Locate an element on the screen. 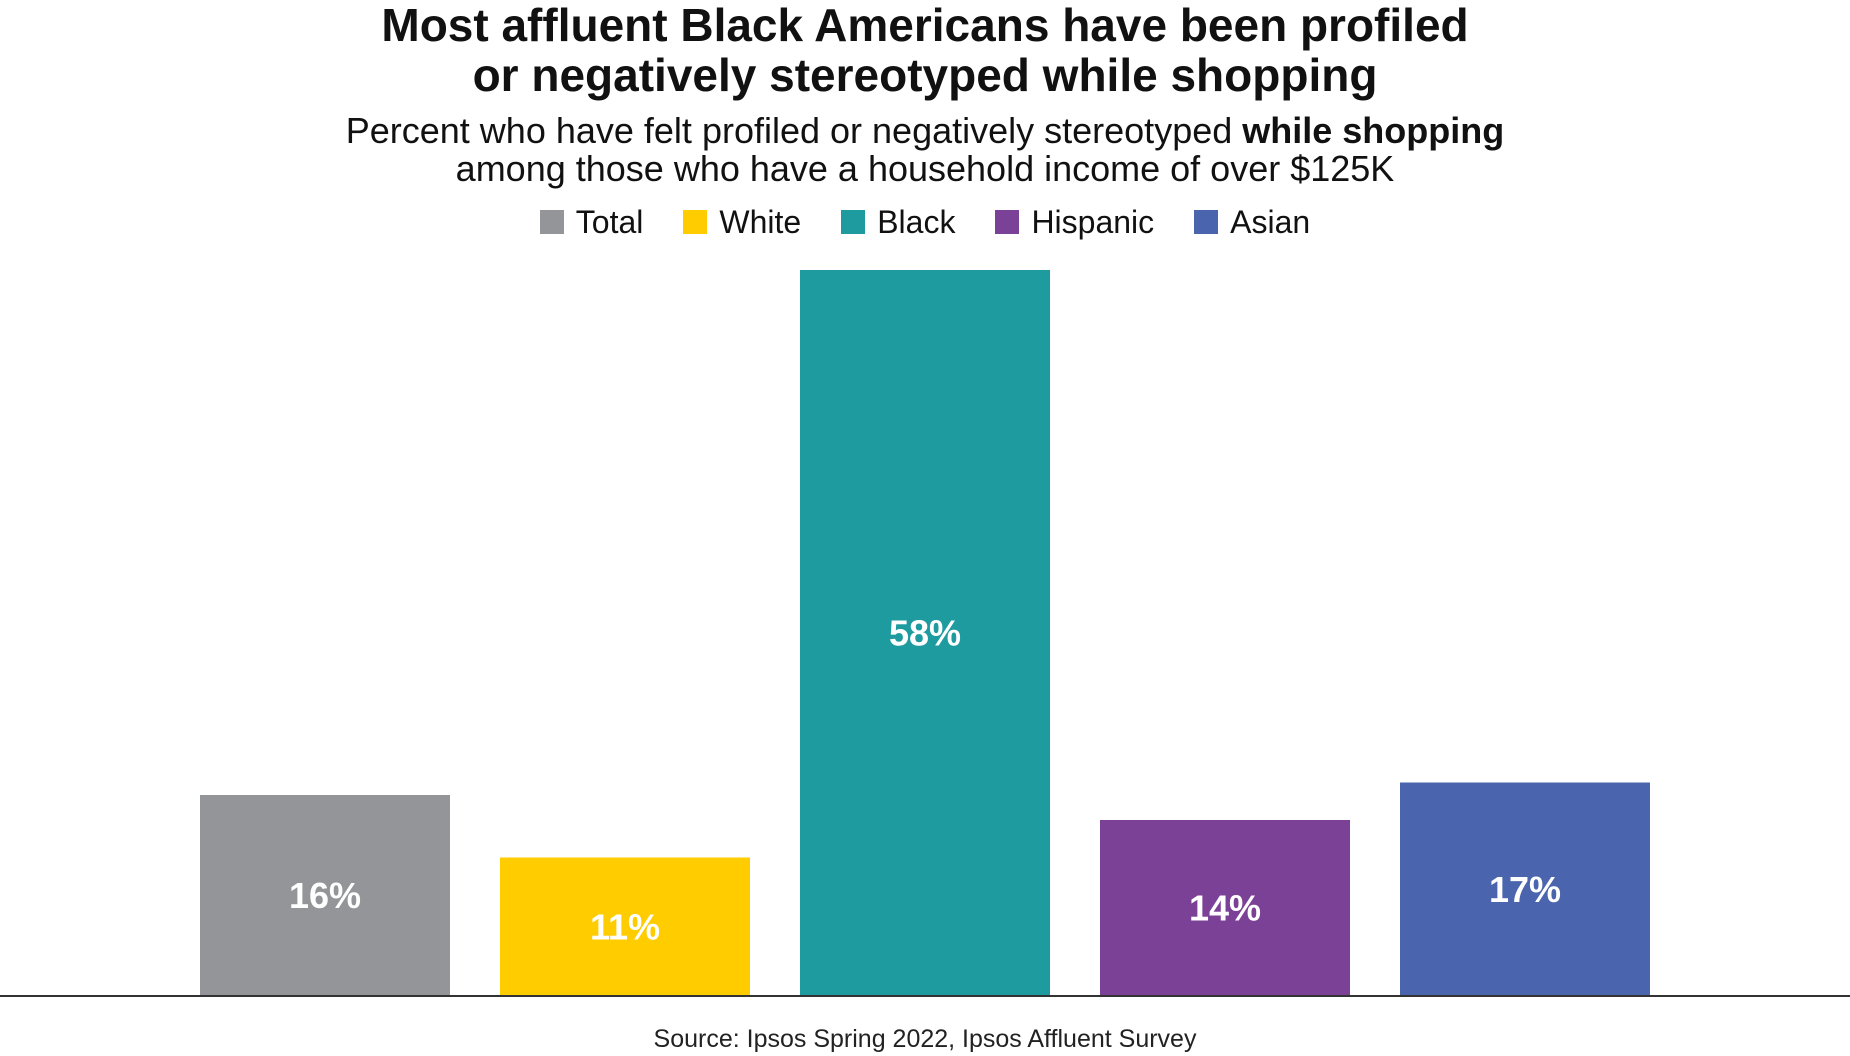 Image resolution: width=1850 pixels, height=1056 pixels. legend-label-total: Total is located at coordinates (609, 222).